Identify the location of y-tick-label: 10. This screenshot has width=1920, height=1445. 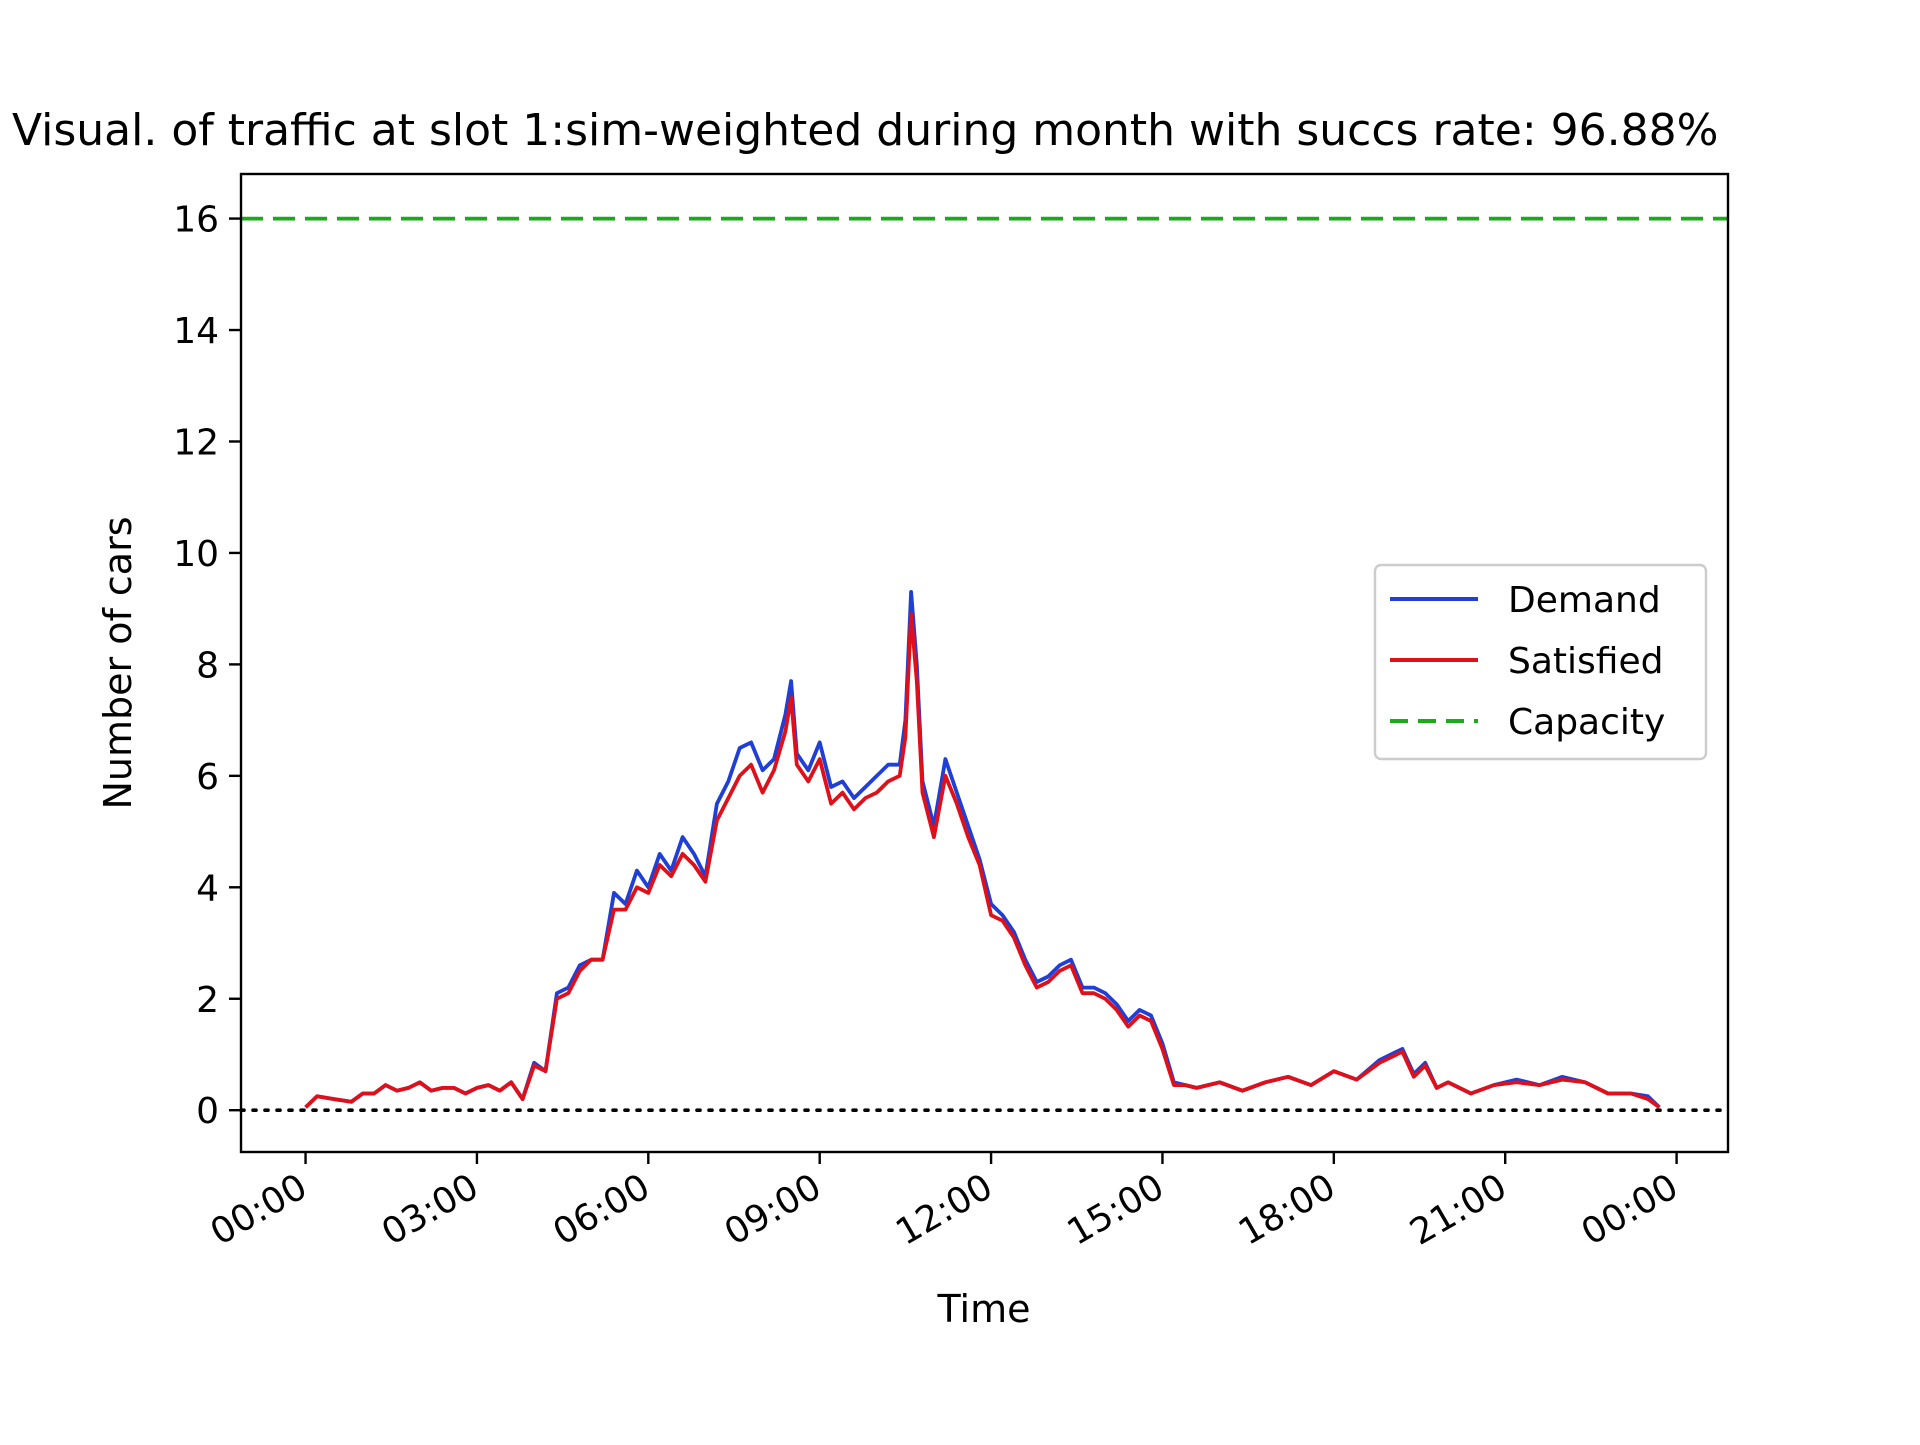
(196, 554).